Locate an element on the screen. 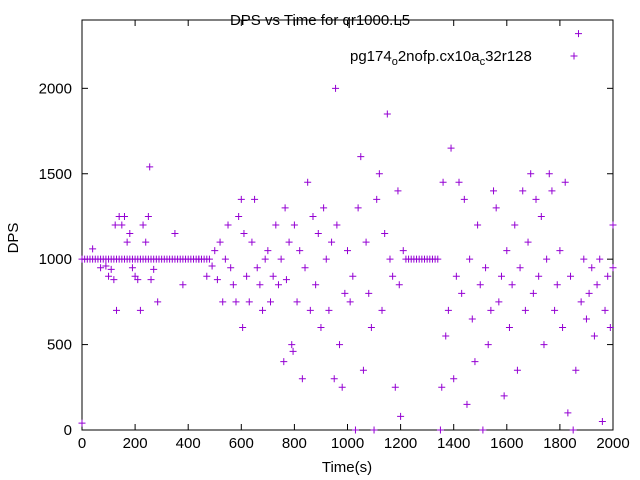  x-tick-label: 400 is located at coordinates (188, 443).